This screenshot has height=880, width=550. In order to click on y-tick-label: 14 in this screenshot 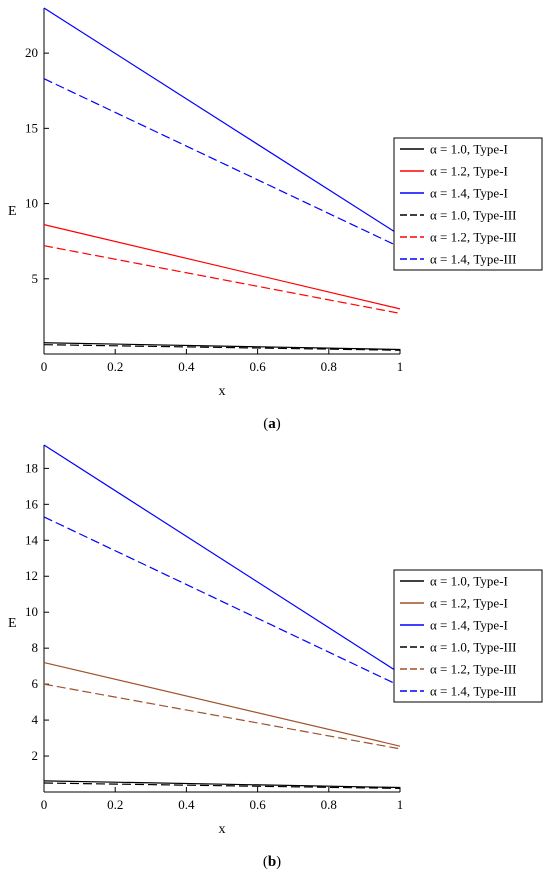, I will do `click(32, 539)`.